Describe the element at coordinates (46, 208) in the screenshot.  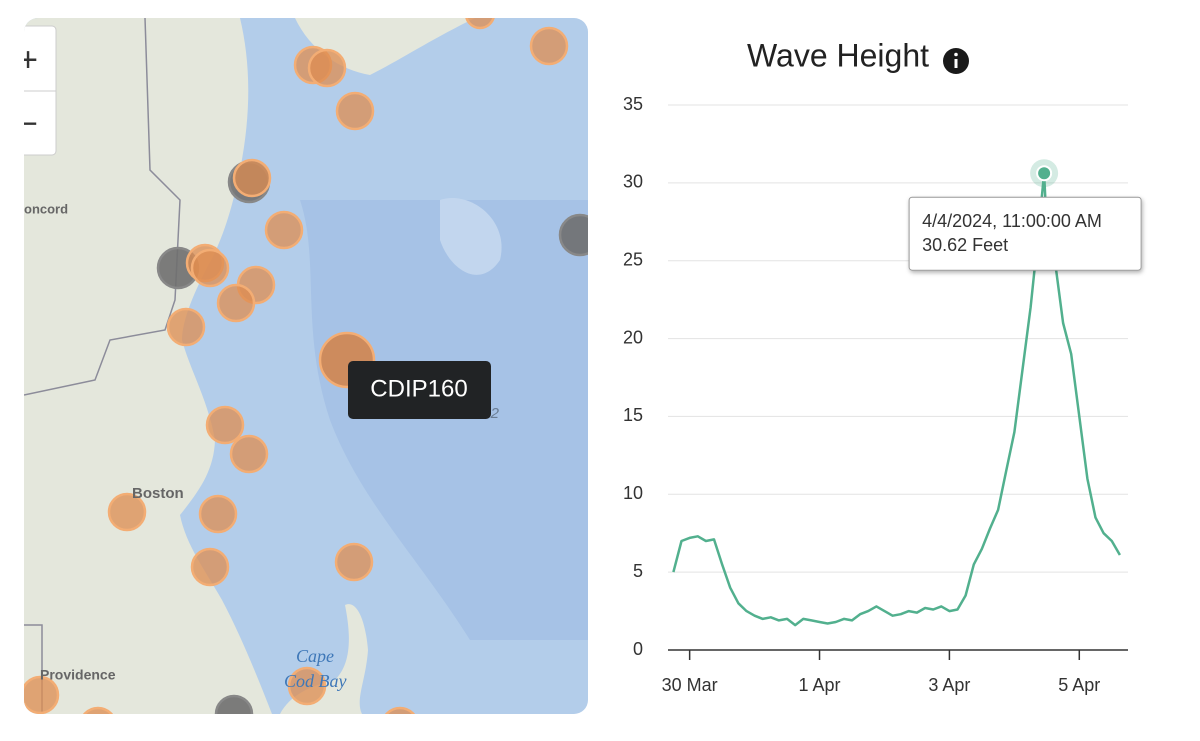
I see `place-label: oncord` at that location.